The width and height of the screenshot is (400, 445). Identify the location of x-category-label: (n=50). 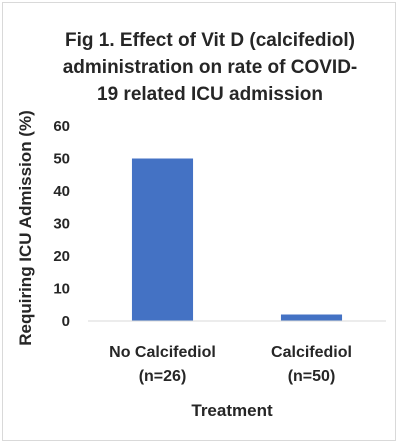
(312, 376).